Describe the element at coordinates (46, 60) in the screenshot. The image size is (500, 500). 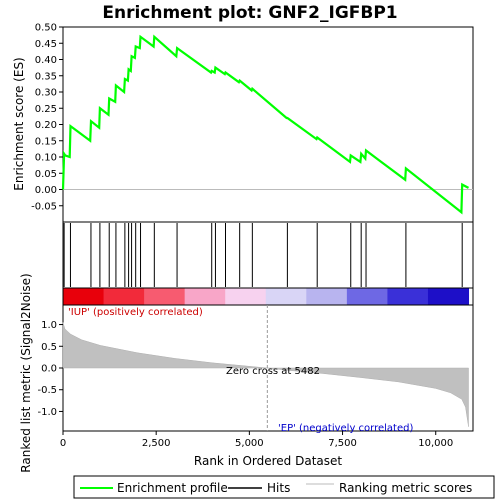
I see `es-y-tick-label: 0.40` at that location.